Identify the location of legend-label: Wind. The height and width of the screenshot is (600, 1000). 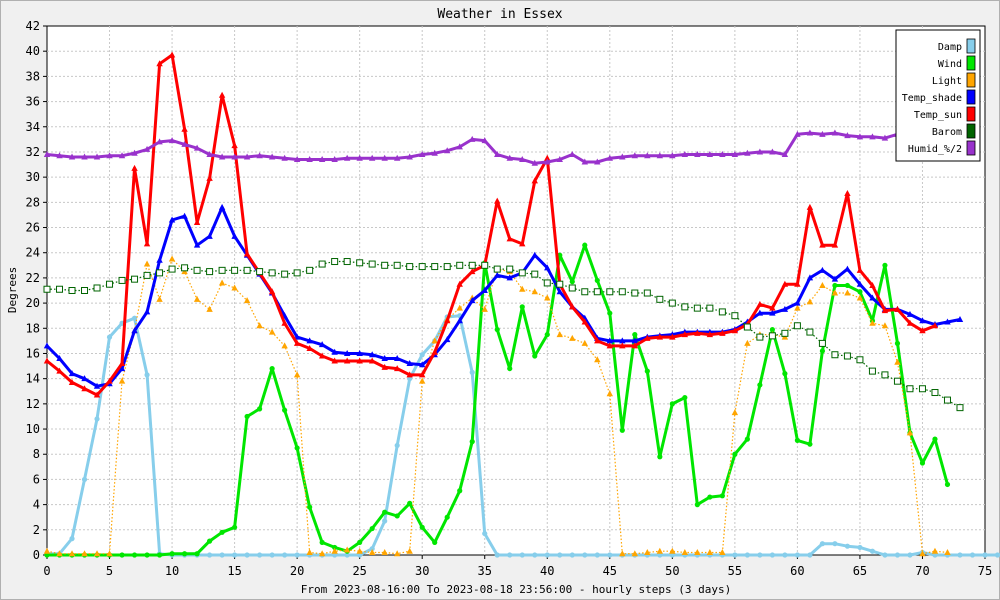
(950, 64).